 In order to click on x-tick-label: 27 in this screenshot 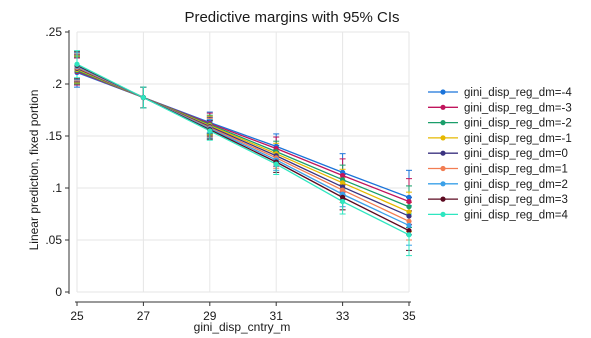, I will do `click(144, 316)`.